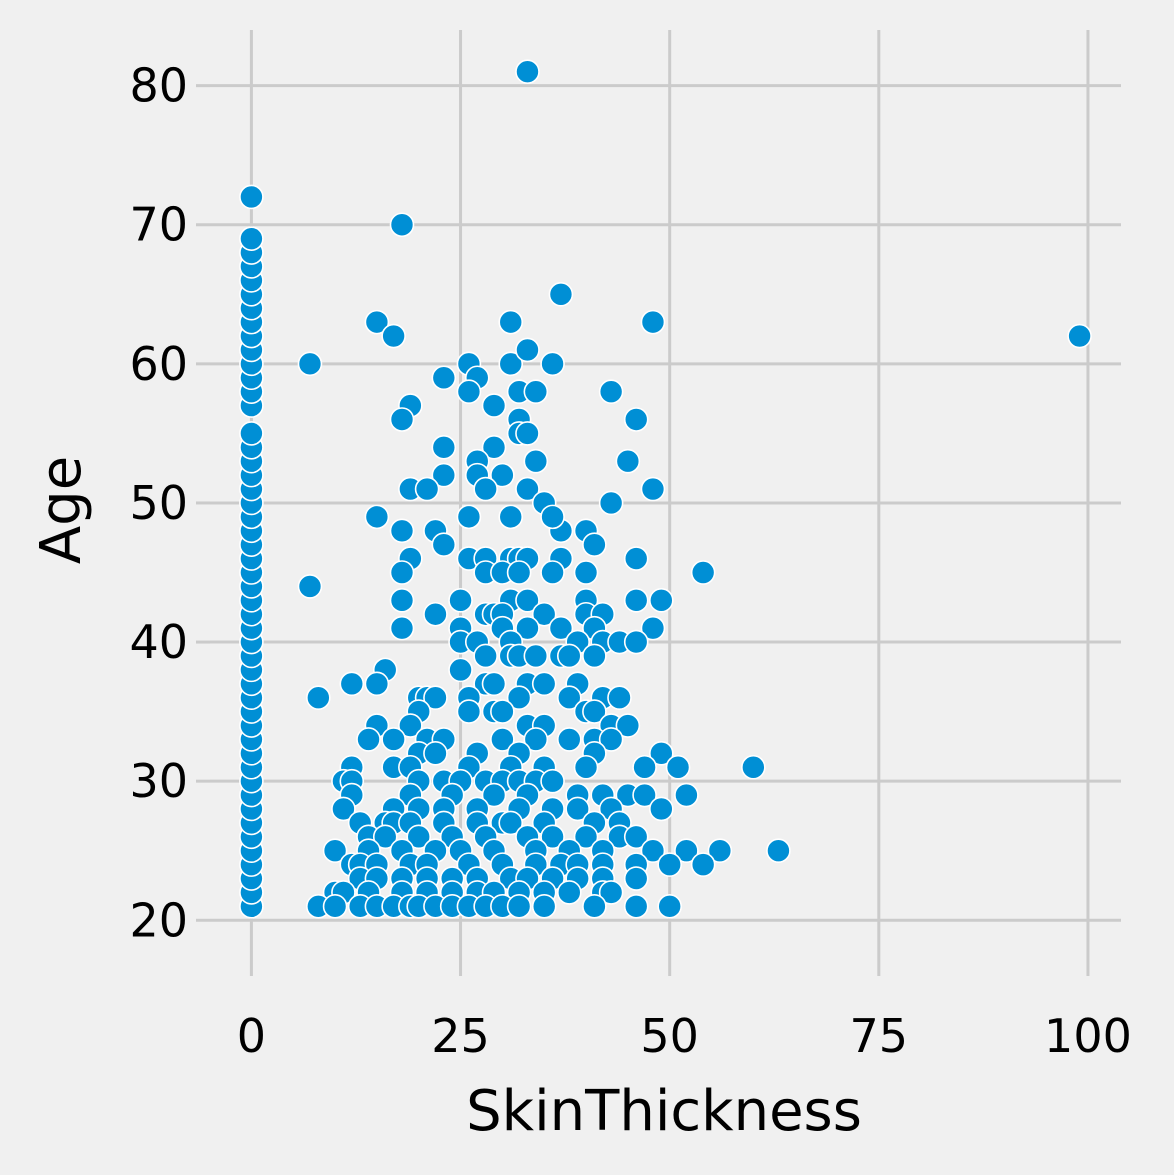  Describe the element at coordinates (1088, 1036) in the screenshot. I see `x-tick-label: 100` at that location.